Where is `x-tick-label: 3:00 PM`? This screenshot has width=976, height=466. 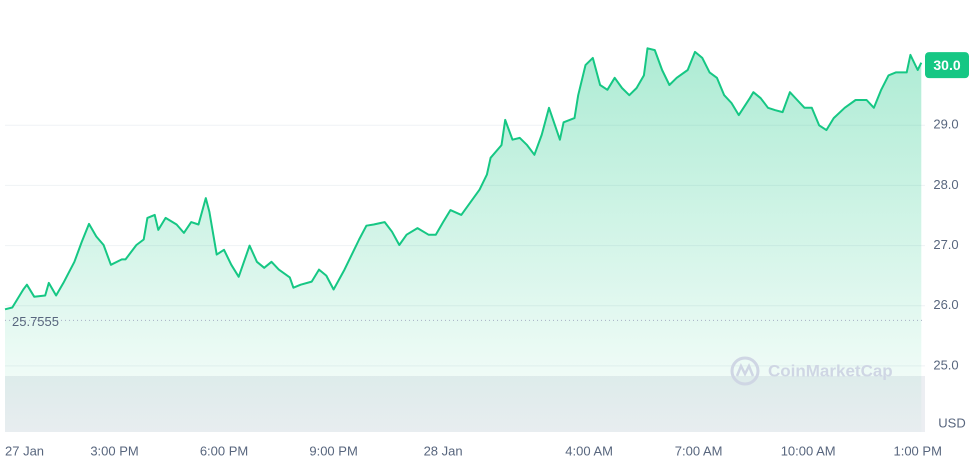 x-tick-label: 3:00 PM is located at coordinates (114, 450).